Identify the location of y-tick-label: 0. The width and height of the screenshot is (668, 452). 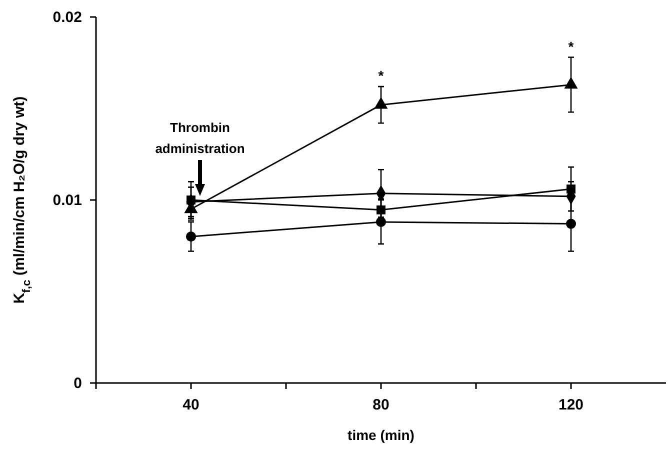
(78, 383).